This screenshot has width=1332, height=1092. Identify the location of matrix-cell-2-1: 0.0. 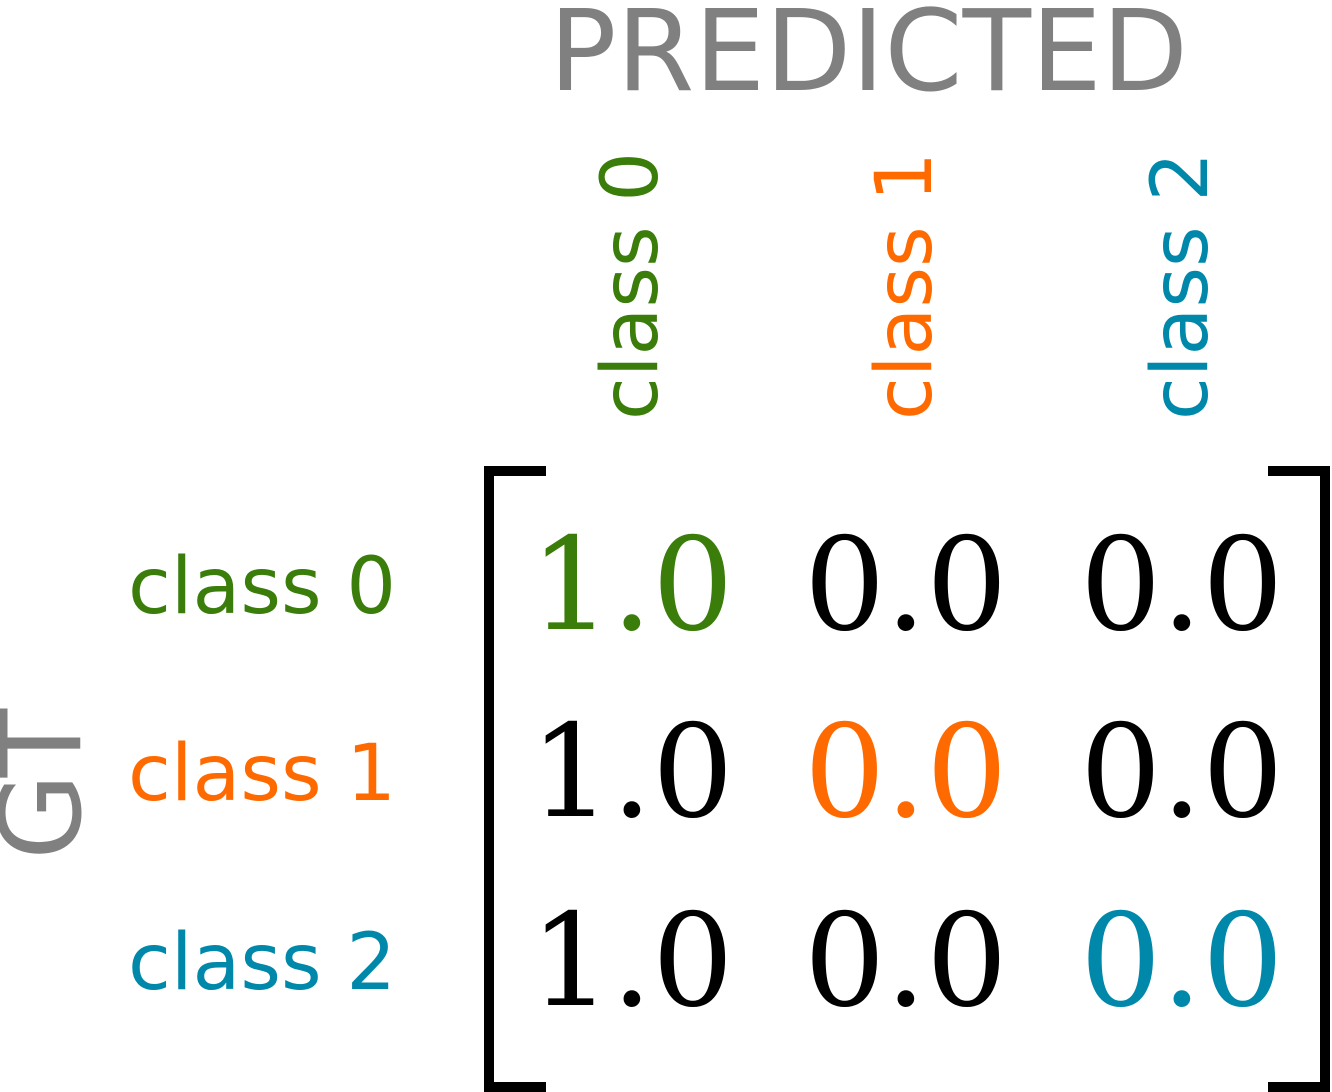
(906, 961).